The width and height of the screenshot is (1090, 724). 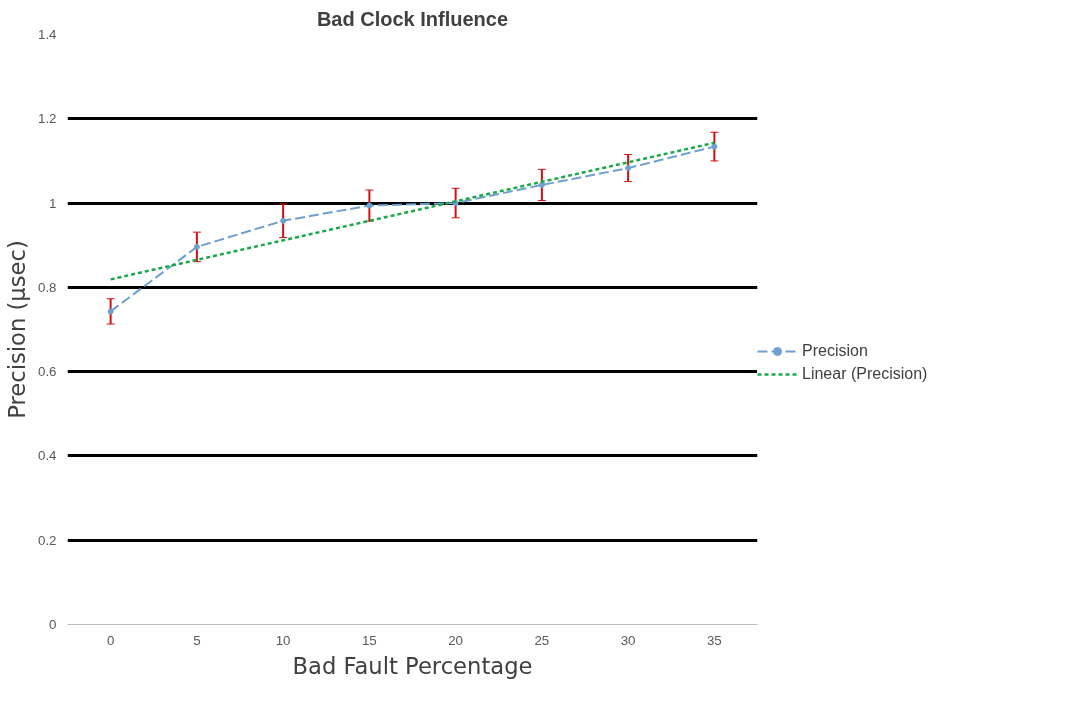 I want to click on y-tick-label: 1.4, so click(x=47, y=34).